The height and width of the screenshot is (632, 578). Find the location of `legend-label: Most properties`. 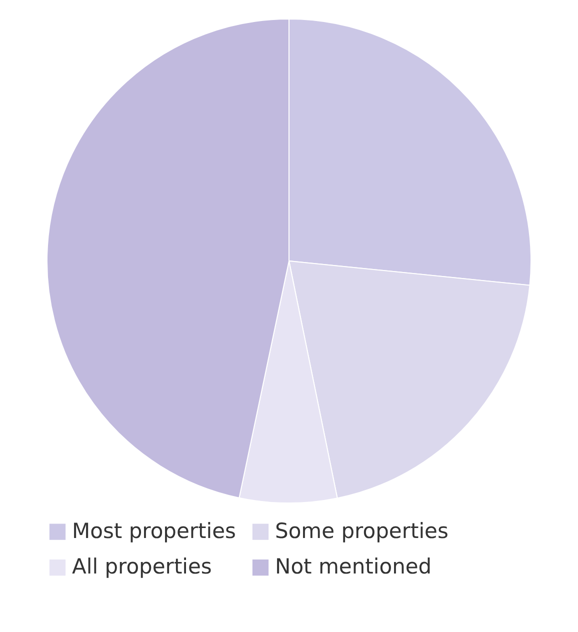

legend-label: Most properties is located at coordinates (154, 530).